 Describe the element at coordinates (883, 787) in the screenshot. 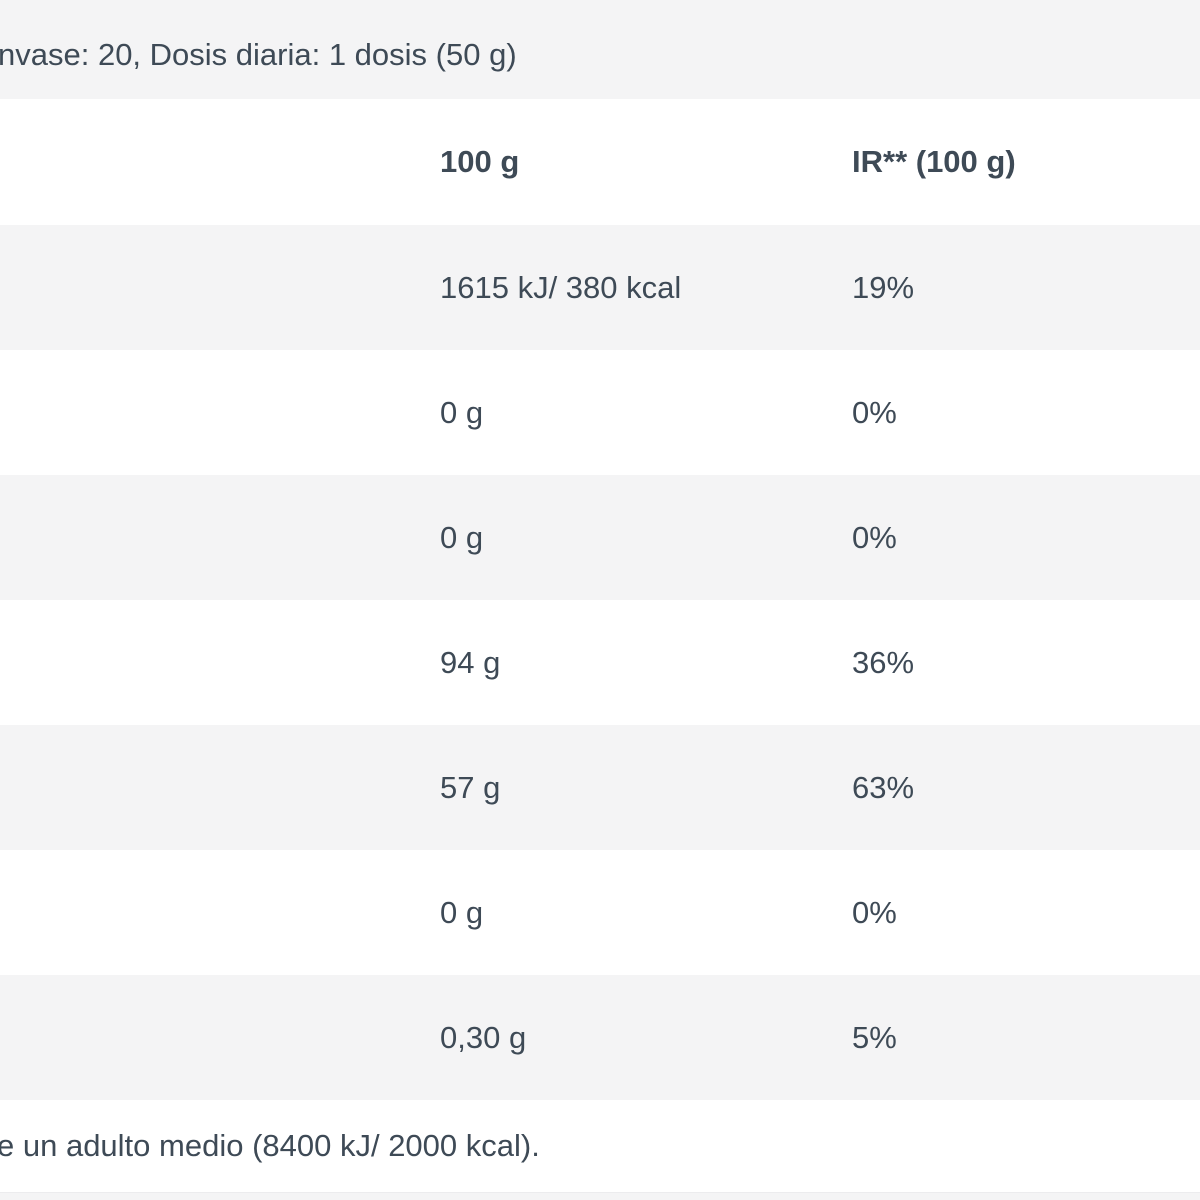

I see `ir-value-cell: 63%` at that location.